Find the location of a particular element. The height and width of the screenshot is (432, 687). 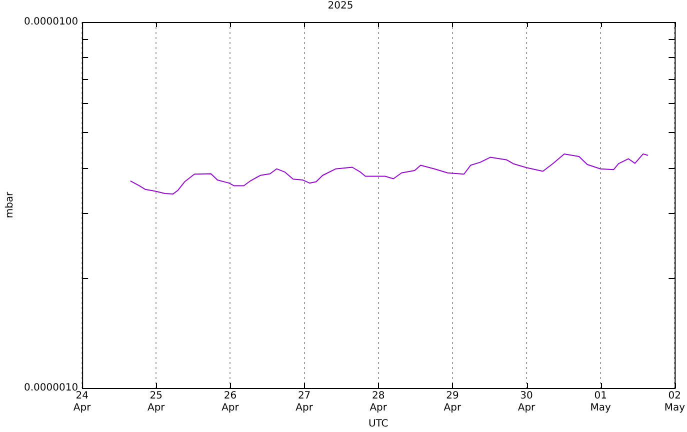

x-tick-label: 26 Apr is located at coordinates (231, 402).